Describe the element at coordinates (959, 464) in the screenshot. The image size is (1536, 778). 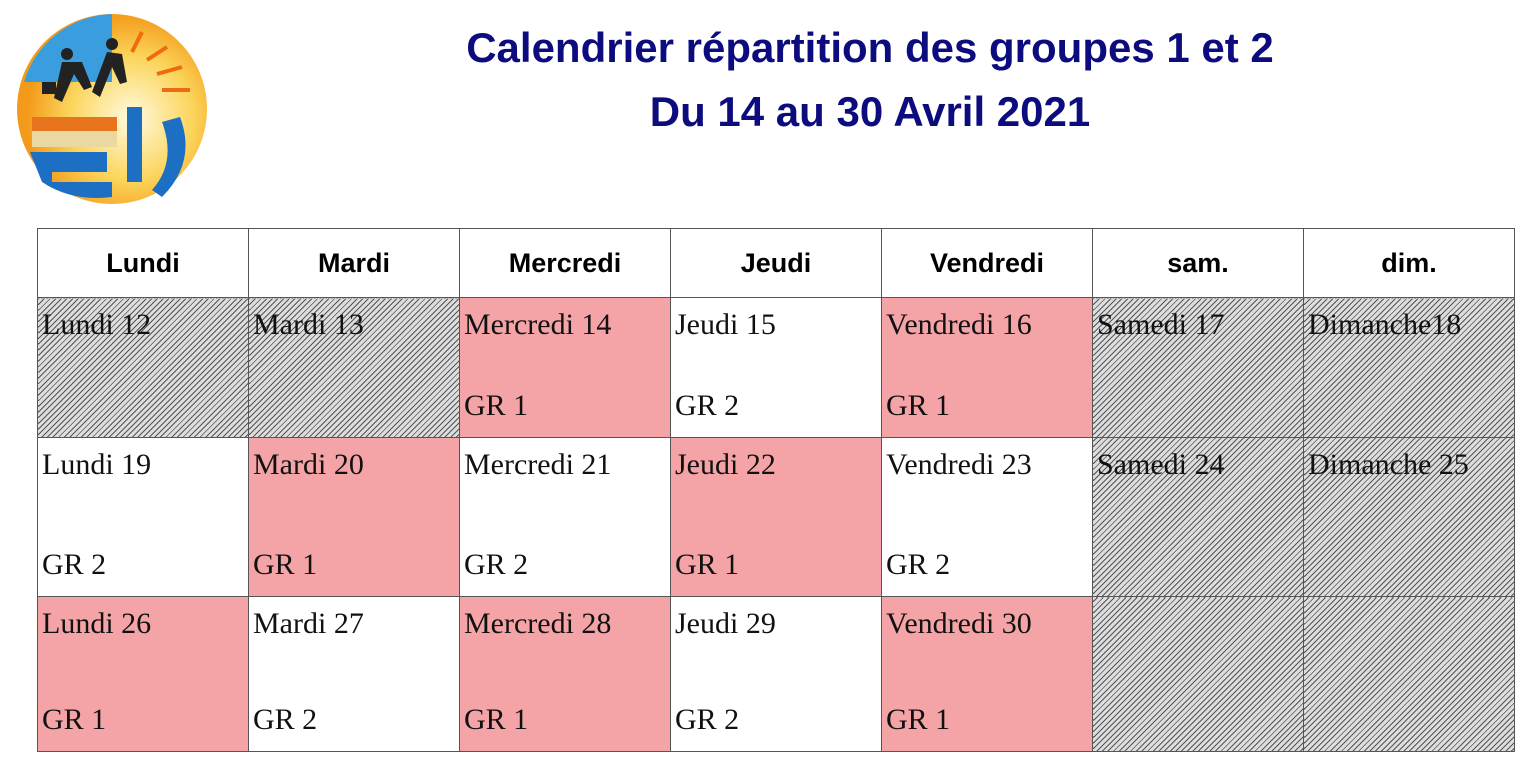
I see `day-label: Vendredi 23` at that location.